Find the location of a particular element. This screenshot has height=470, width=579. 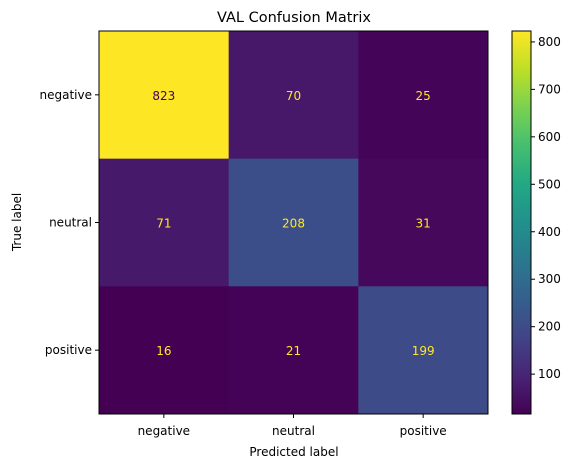

cell-value-label: 25 is located at coordinates (423, 96).